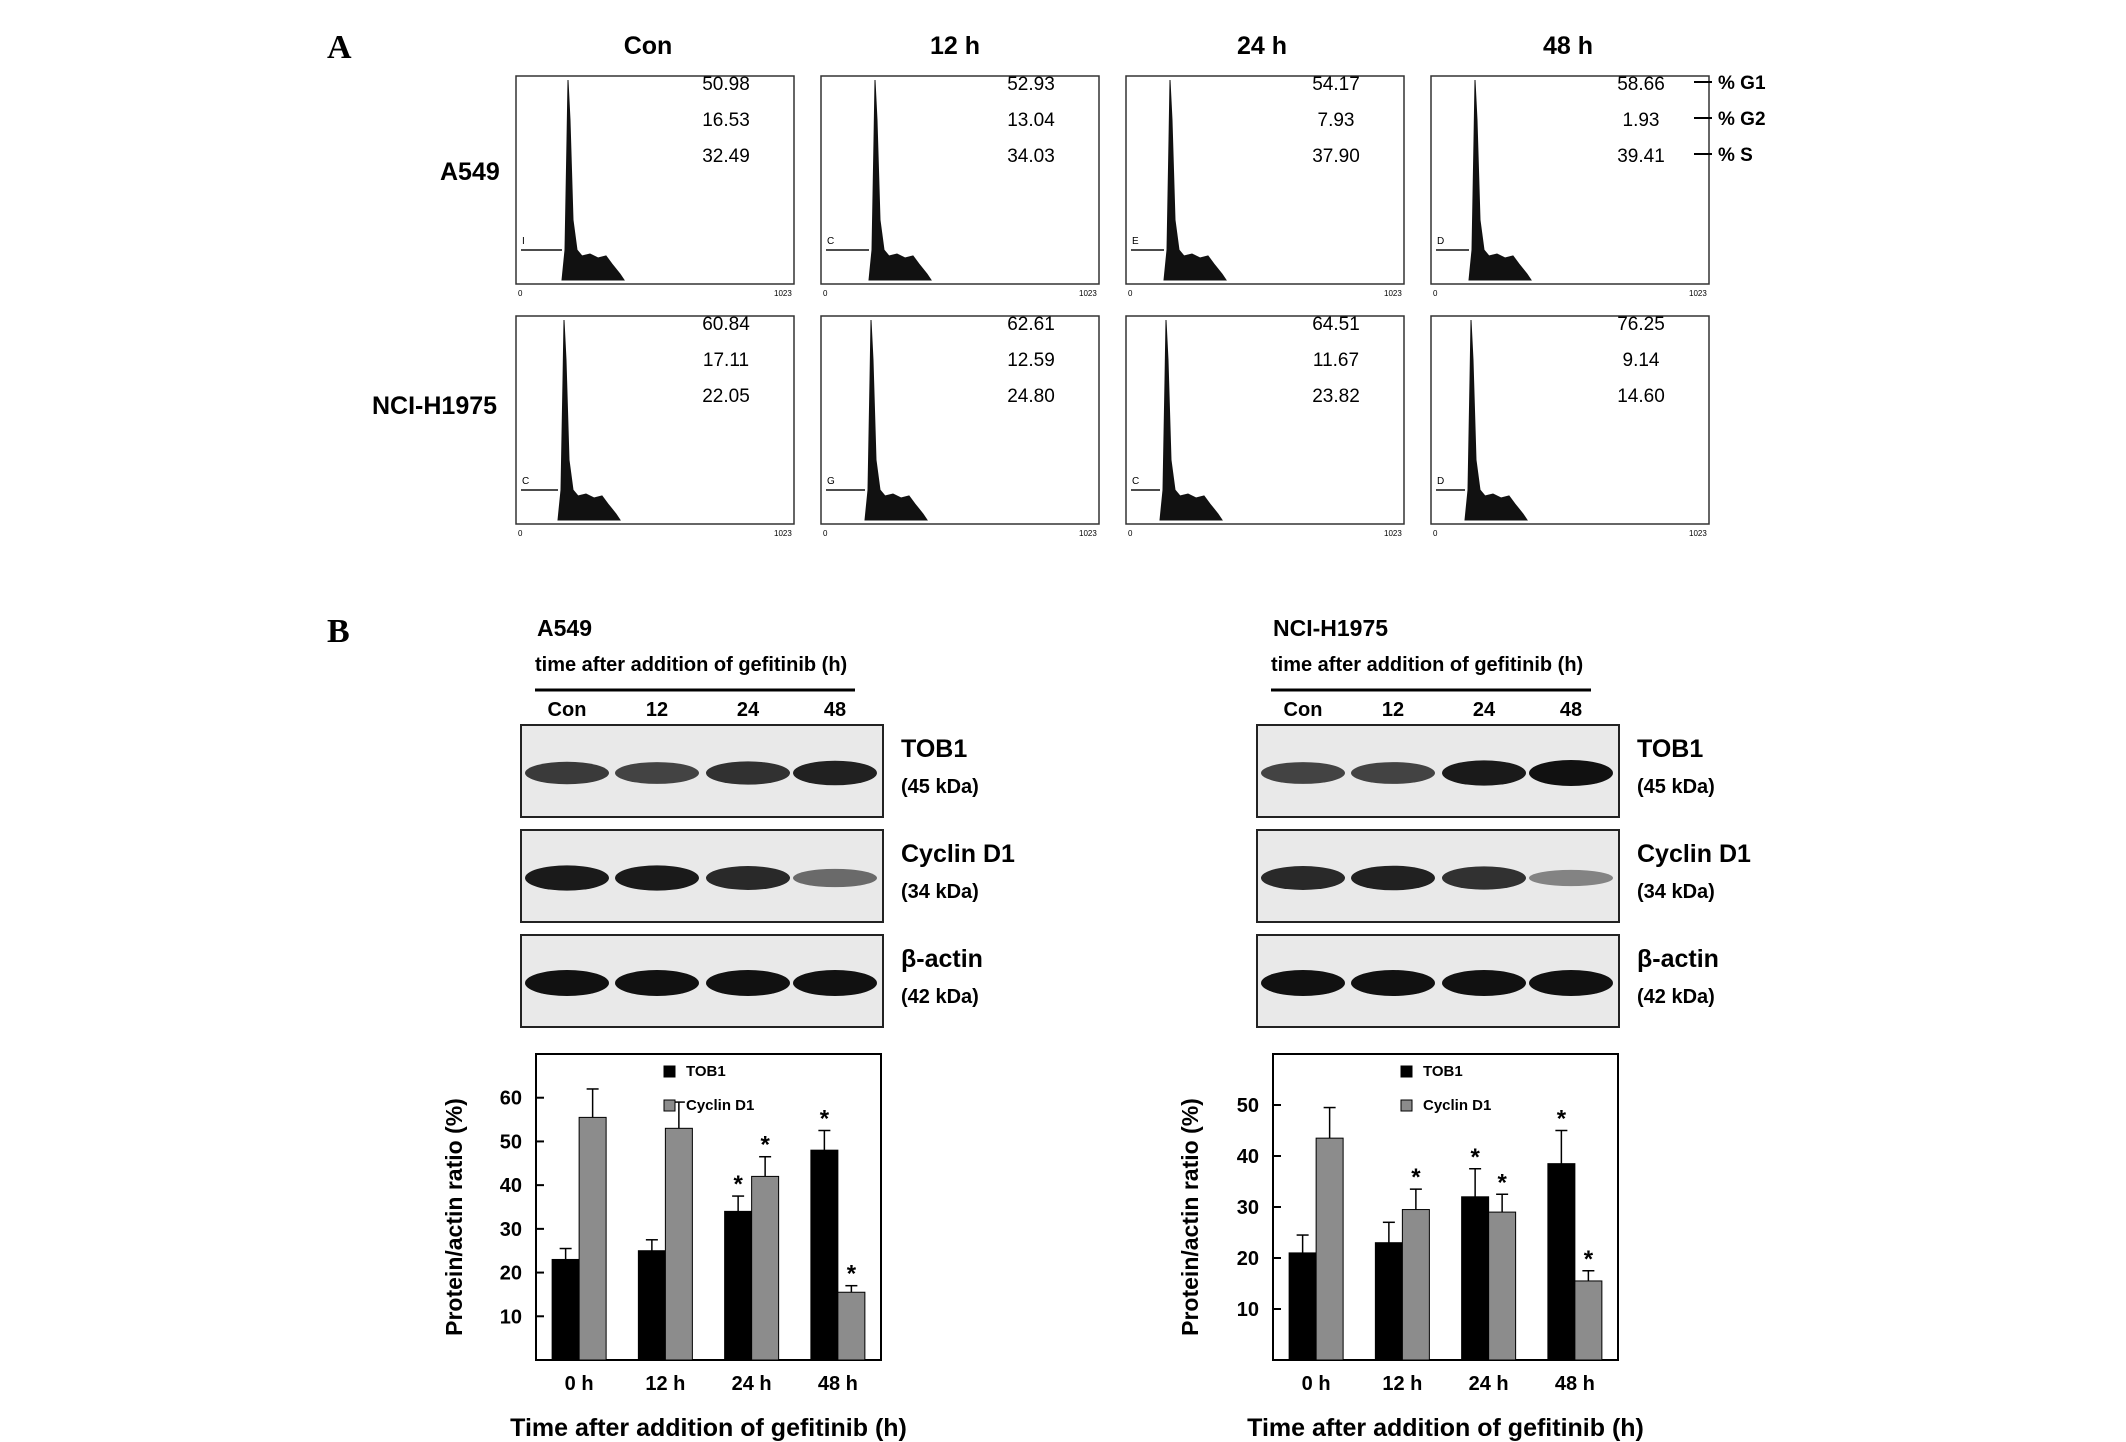 The height and width of the screenshot is (1442, 2126). I want to click on phase-percentage: 37.90, so click(1336, 156).